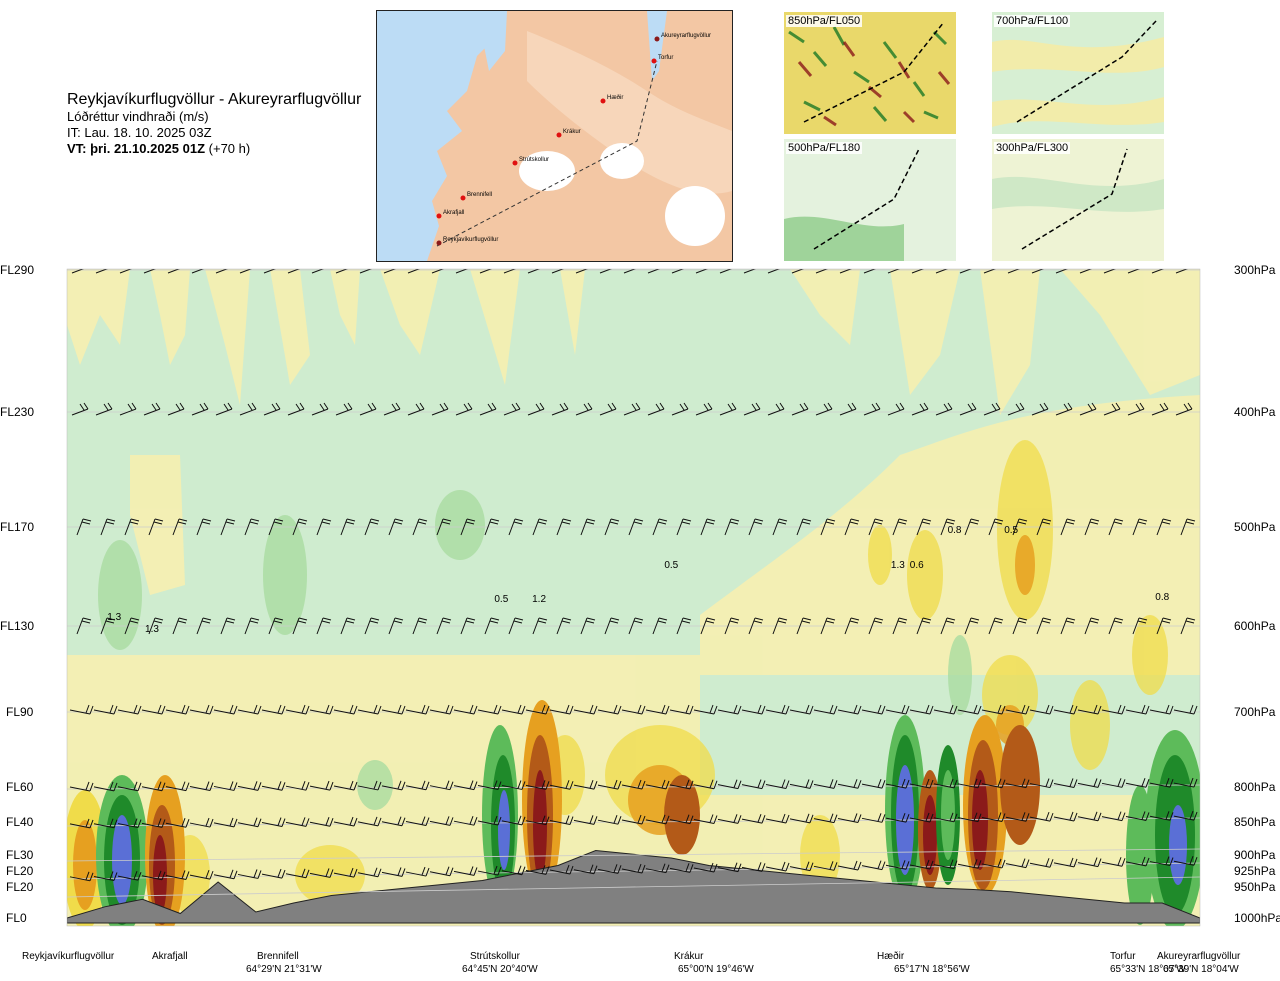 The height and width of the screenshot is (981, 1280). What do you see at coordinates (534, 160) in the screenshot?
I see `route-point-label: Strútskollur` at bounding box center [534, 160].